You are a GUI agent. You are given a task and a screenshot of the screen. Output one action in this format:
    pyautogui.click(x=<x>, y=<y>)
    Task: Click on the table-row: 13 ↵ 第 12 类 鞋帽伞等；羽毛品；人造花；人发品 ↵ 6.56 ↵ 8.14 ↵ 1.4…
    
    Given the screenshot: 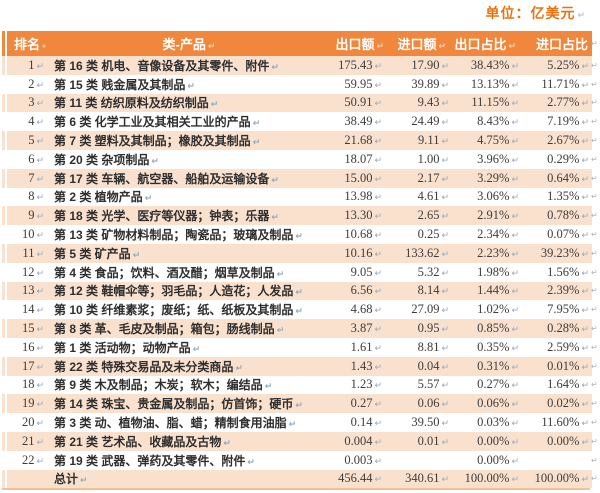 What is the action you would take?
    pyautogui.click(x=297, y=291)
    